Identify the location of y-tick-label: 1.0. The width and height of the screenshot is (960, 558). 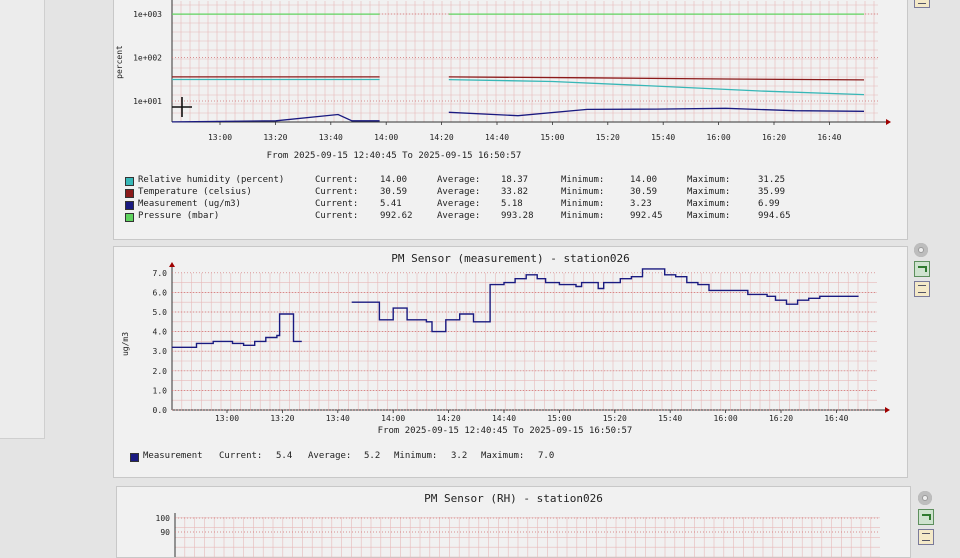
(160, 390).